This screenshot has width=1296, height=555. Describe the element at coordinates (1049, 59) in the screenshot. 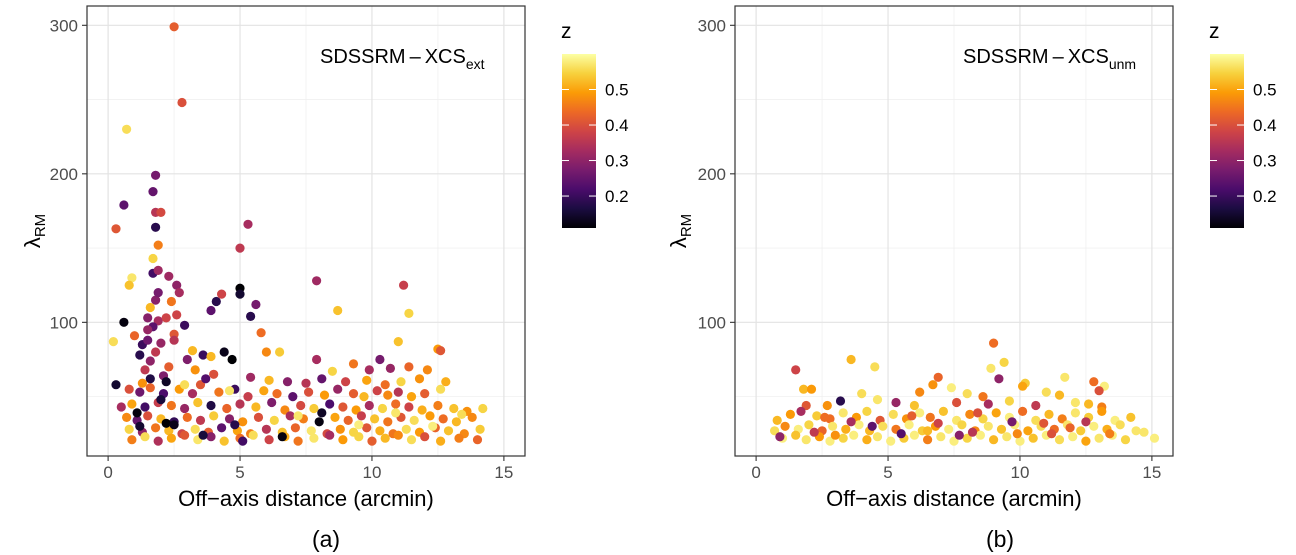

I see `annotation-b: SDSSRM – XCSunm` at that location.